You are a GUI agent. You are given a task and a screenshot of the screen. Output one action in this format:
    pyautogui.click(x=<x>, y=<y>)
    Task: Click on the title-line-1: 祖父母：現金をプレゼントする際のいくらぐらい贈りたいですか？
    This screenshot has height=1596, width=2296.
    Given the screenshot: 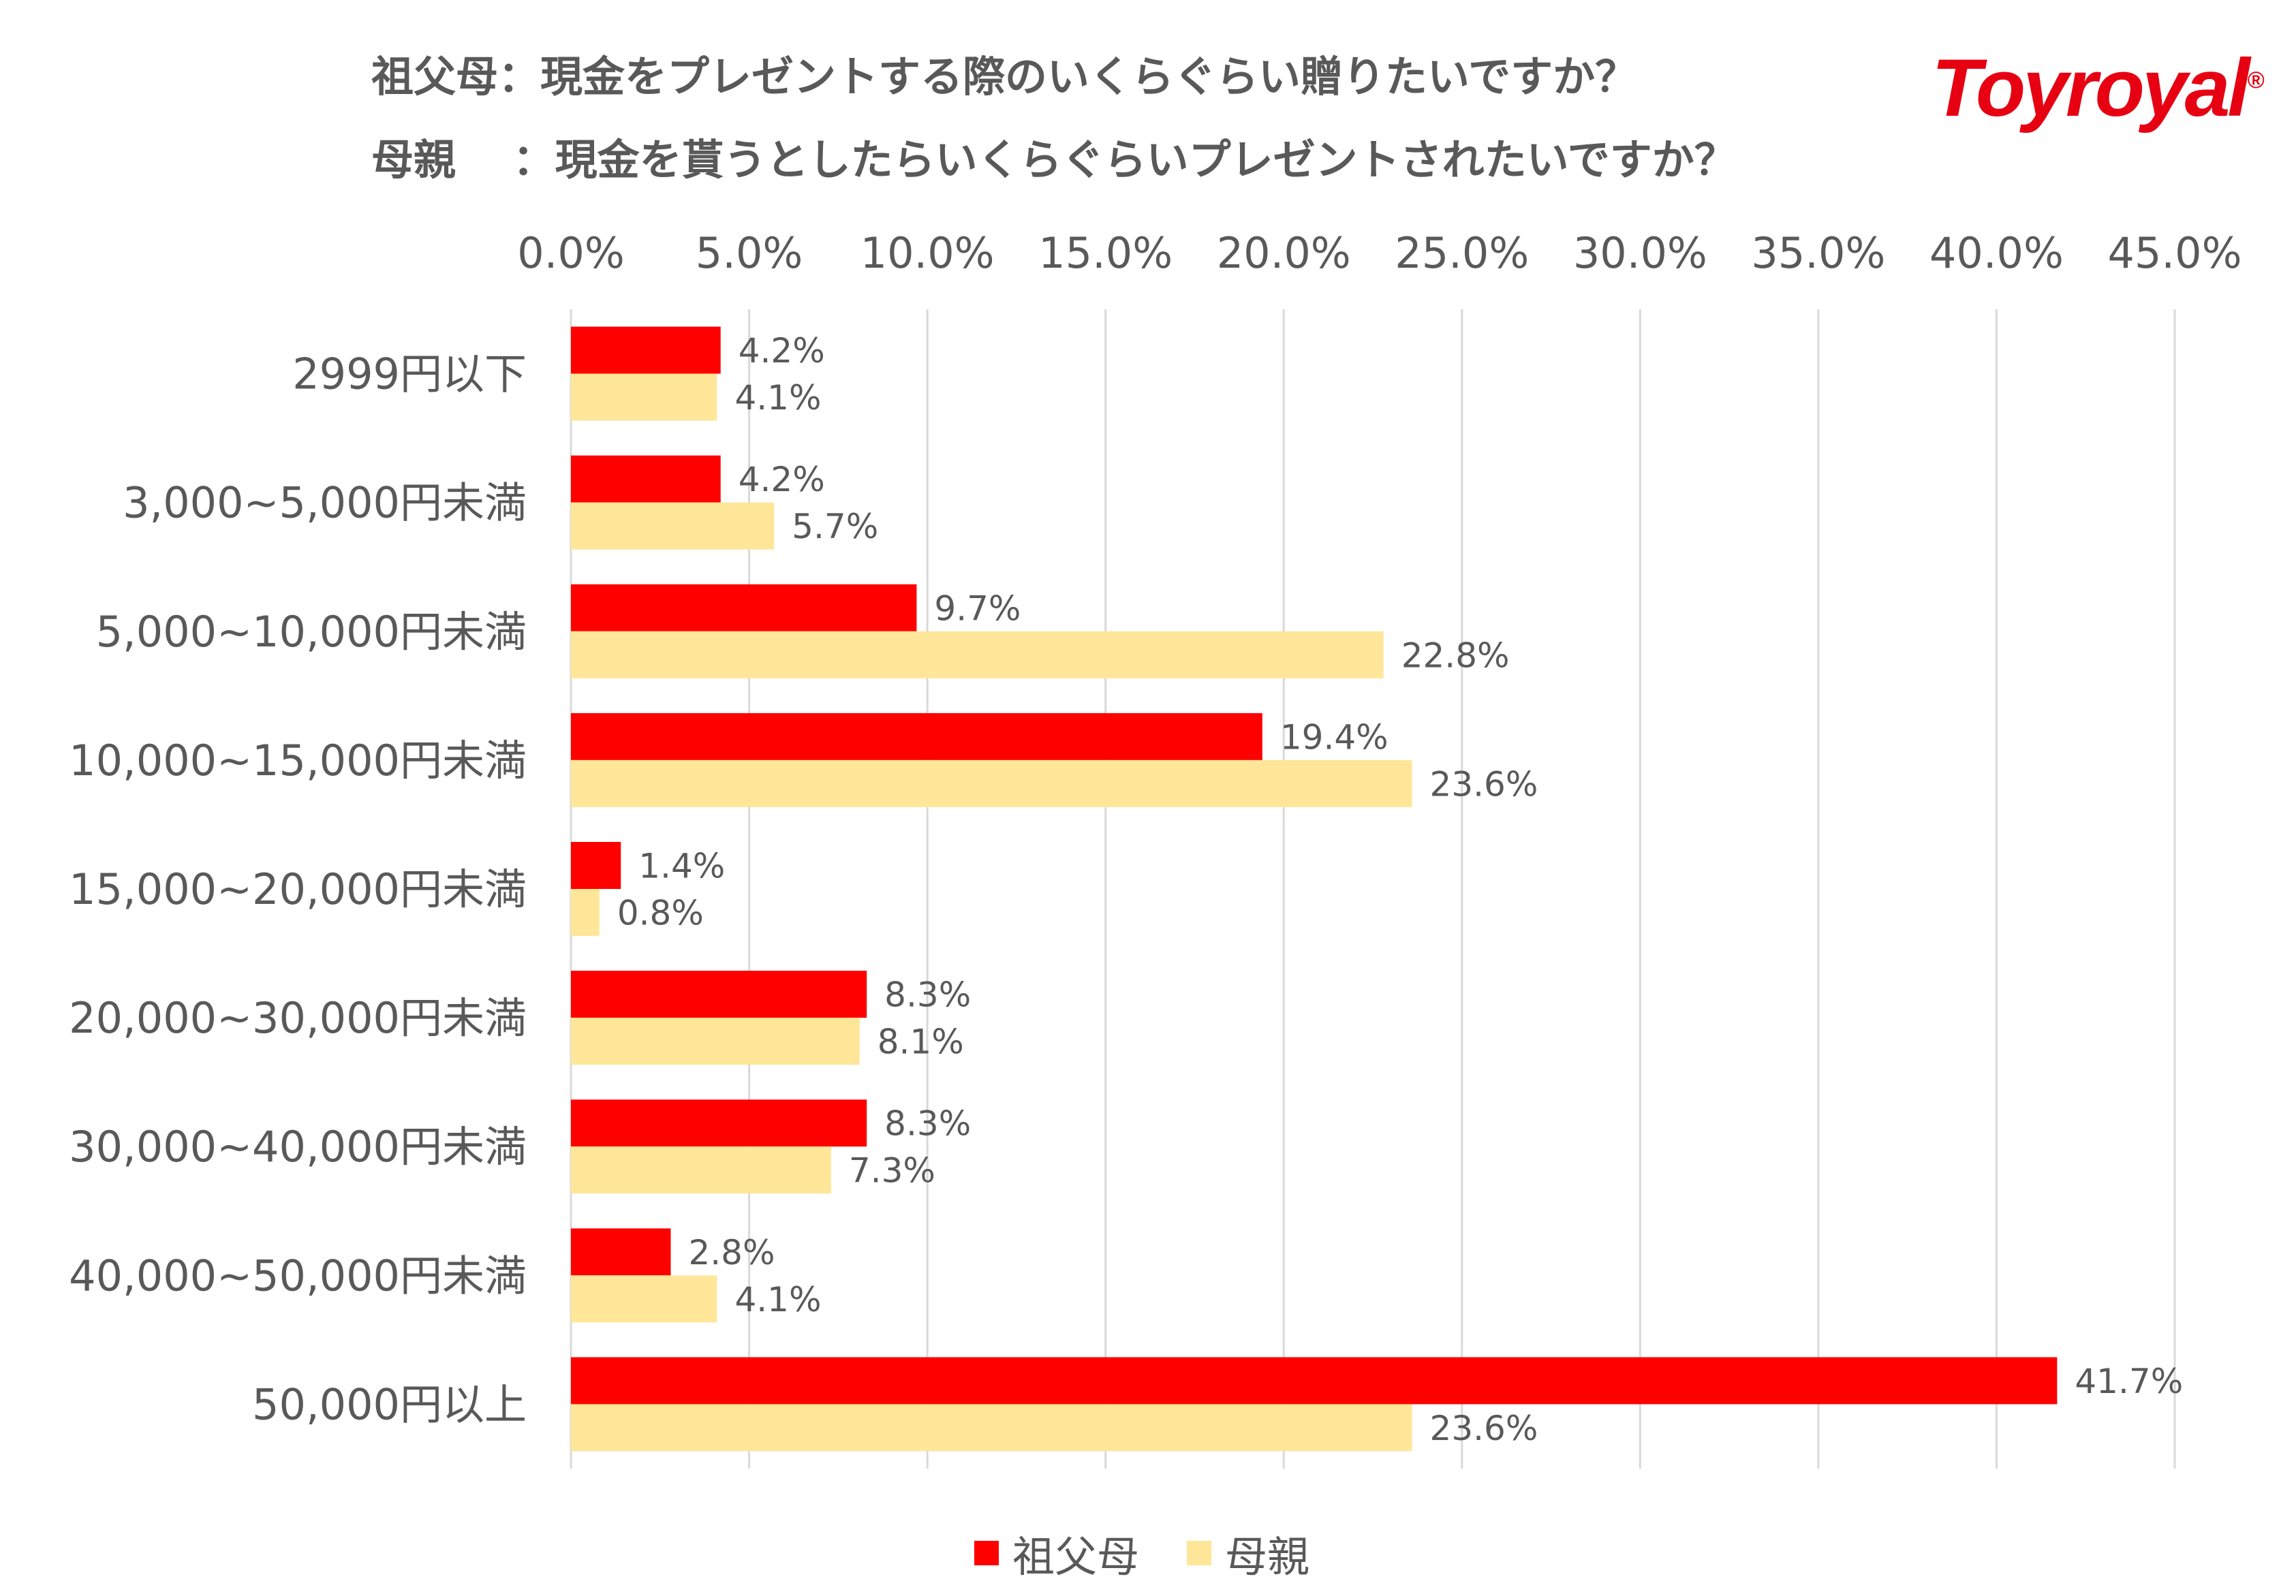 What is the action you would take?
    pyautogui.click(x=1005, y=76)
    